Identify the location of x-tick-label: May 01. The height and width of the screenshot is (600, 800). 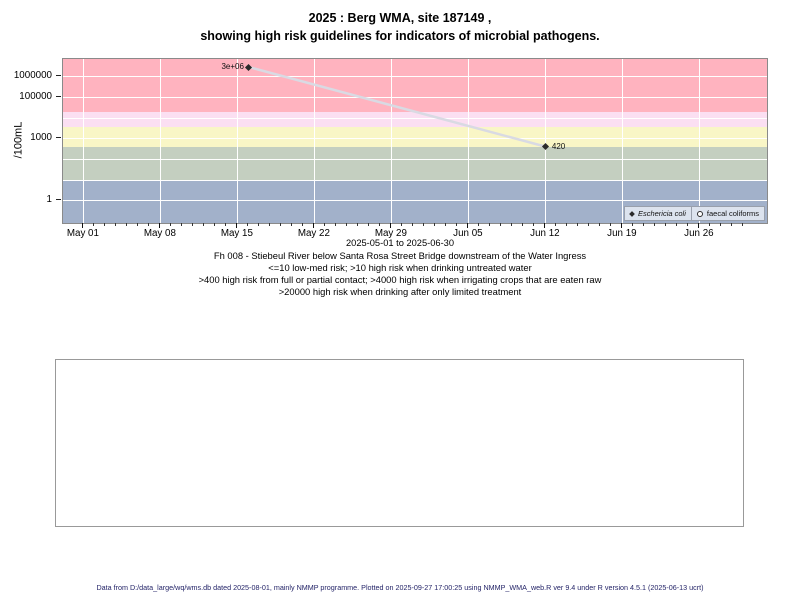
(82, 233).